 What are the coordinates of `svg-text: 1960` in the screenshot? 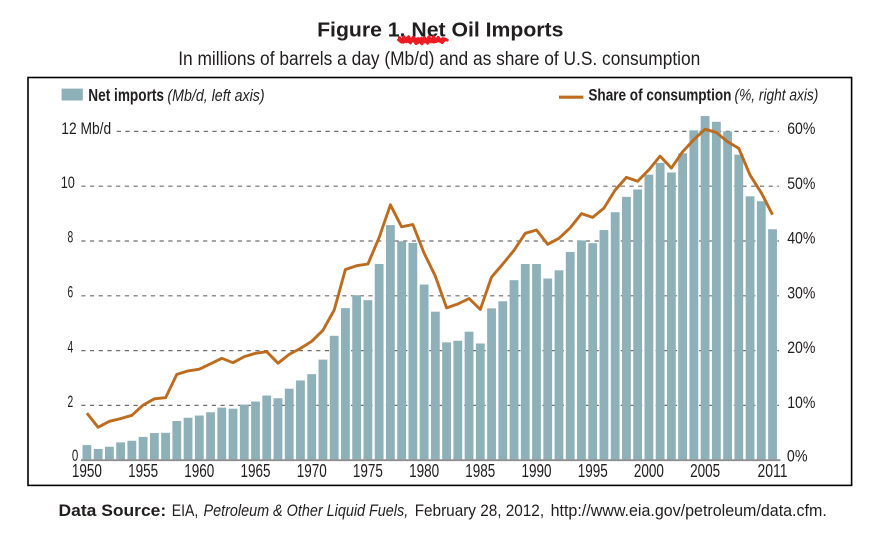 It's located at (199, 471).